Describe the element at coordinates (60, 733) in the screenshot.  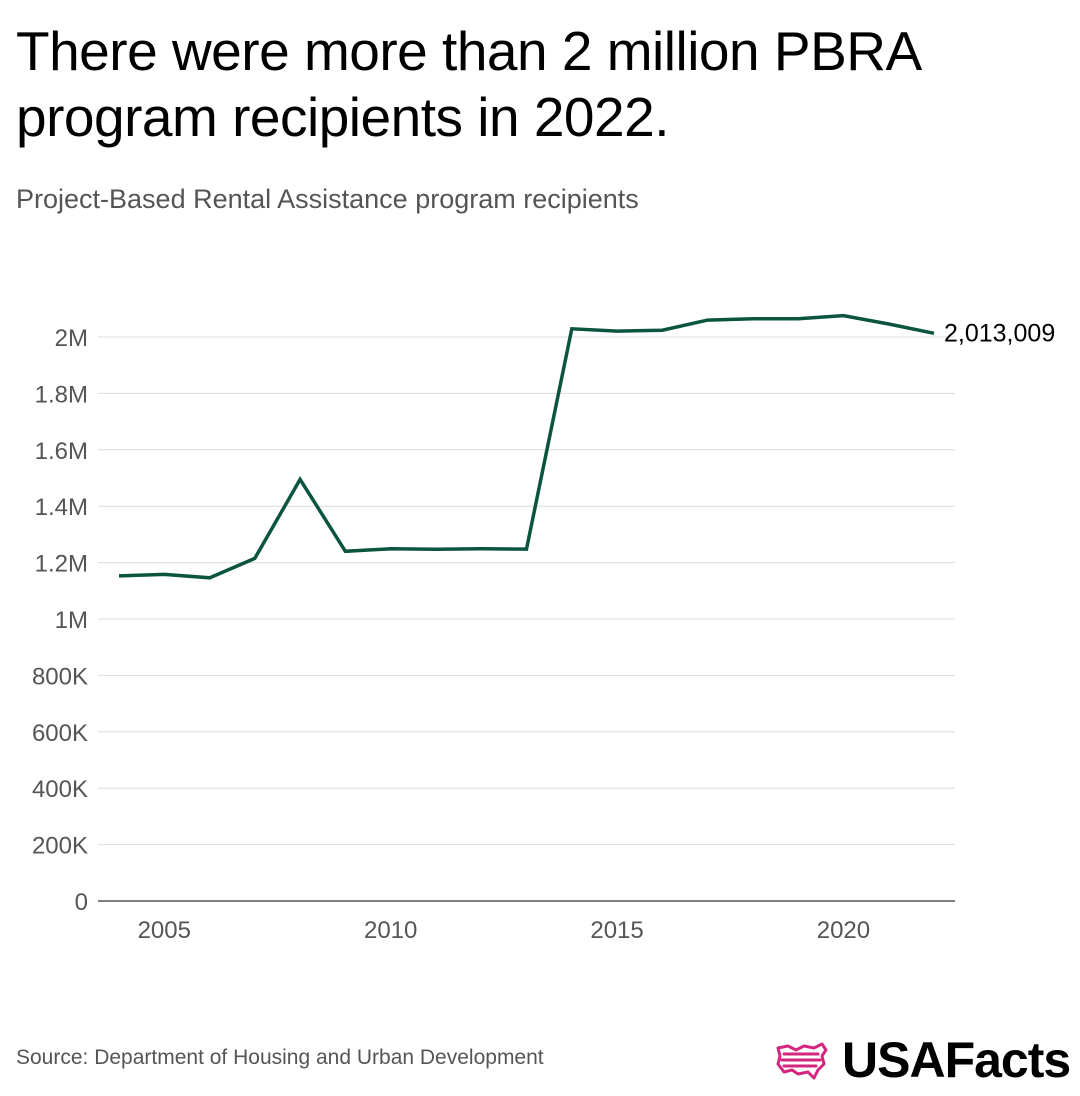
I see `y-tick-label: 600K` at that location.